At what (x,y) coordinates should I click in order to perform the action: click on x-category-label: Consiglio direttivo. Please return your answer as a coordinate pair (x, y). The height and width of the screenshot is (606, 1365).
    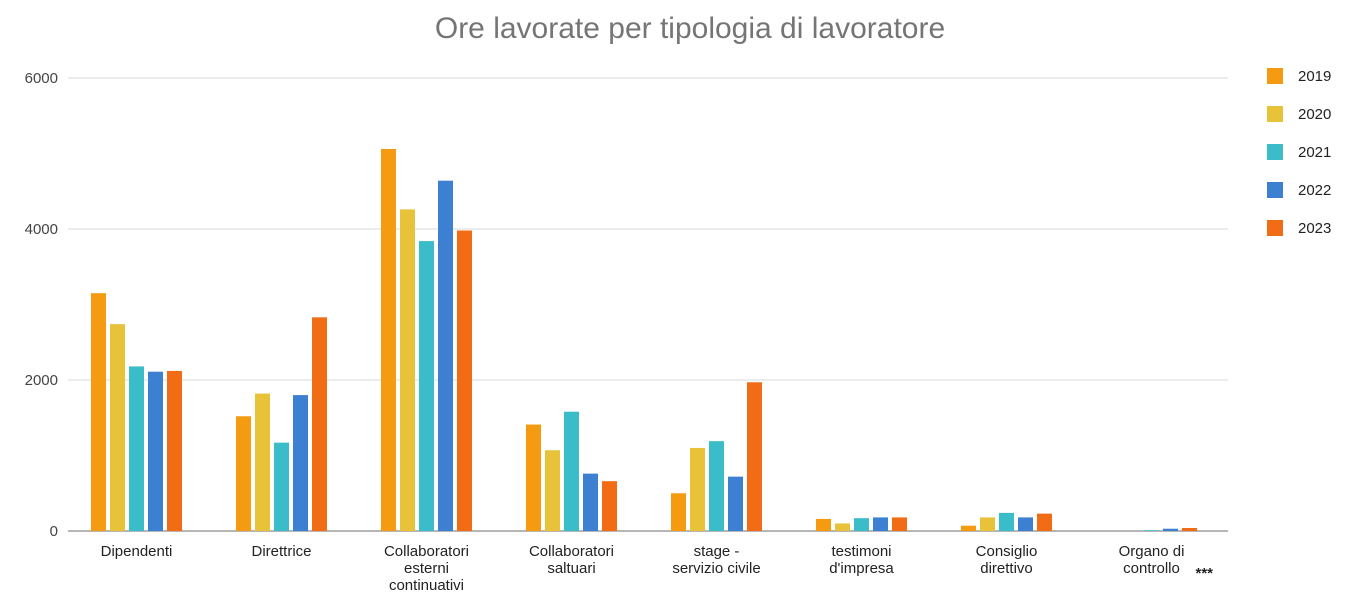
    Looking at the image, I should click on (1007, 560).